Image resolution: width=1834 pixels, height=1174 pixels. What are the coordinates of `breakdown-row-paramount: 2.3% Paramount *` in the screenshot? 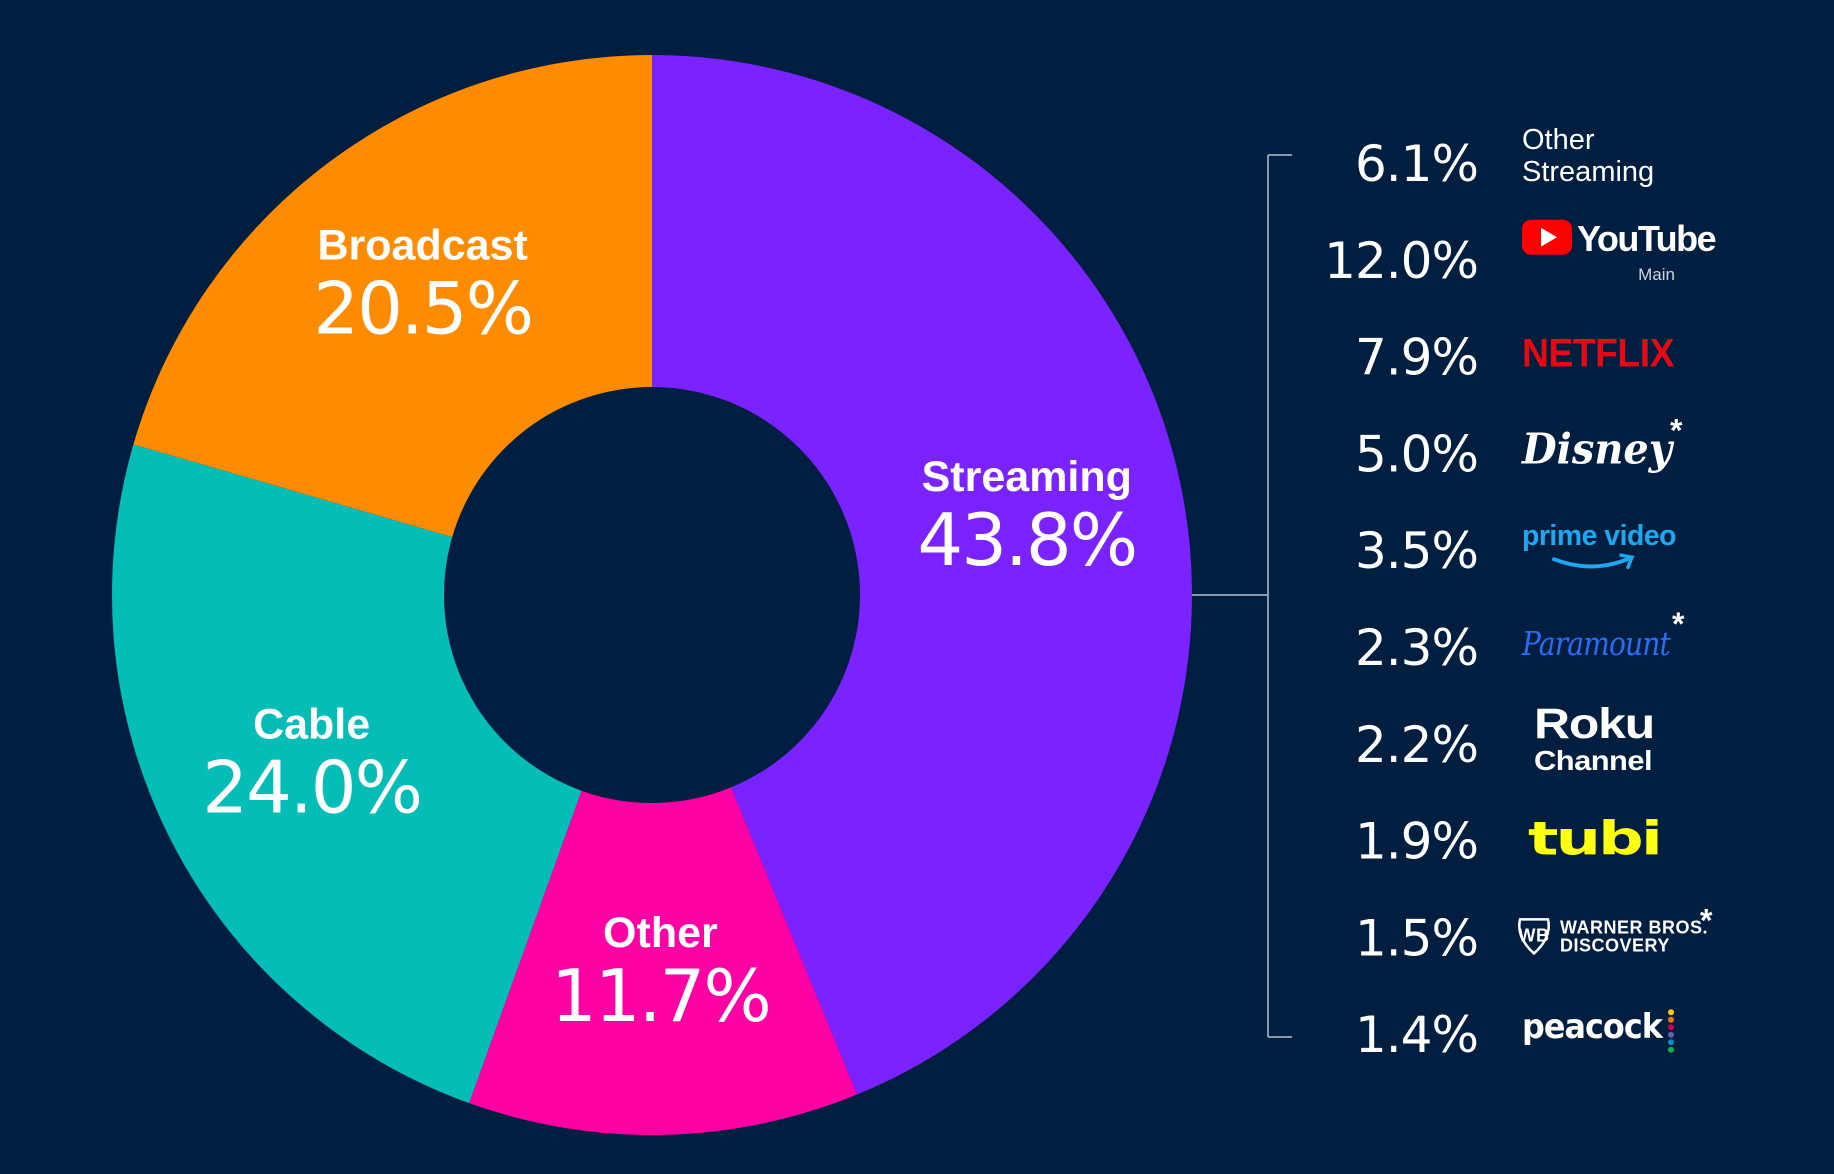 It's located at (1520, 641).